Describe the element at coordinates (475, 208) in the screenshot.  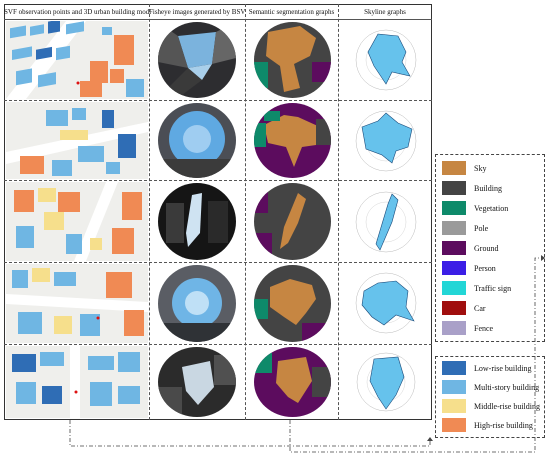
I see `legend-item-vegetation: Vegetation` at that location.